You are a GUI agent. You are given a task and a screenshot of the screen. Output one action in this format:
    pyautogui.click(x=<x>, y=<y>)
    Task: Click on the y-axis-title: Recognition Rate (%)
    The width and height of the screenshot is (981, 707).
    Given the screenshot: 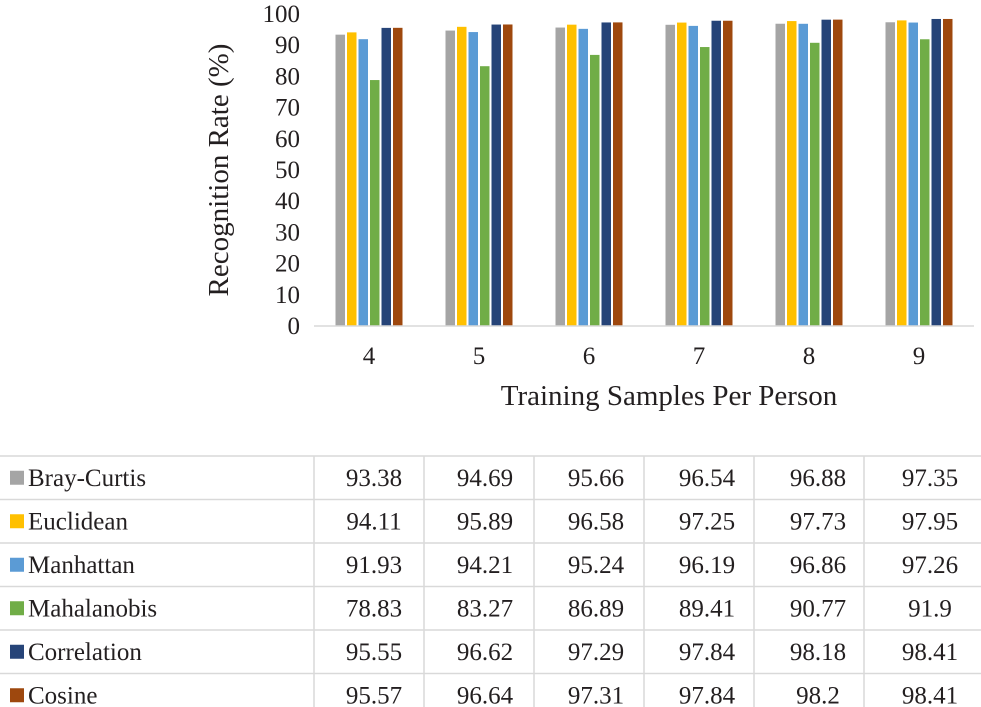 What is the action you would take?
    pyautogui.click(x=219, y=170)
    